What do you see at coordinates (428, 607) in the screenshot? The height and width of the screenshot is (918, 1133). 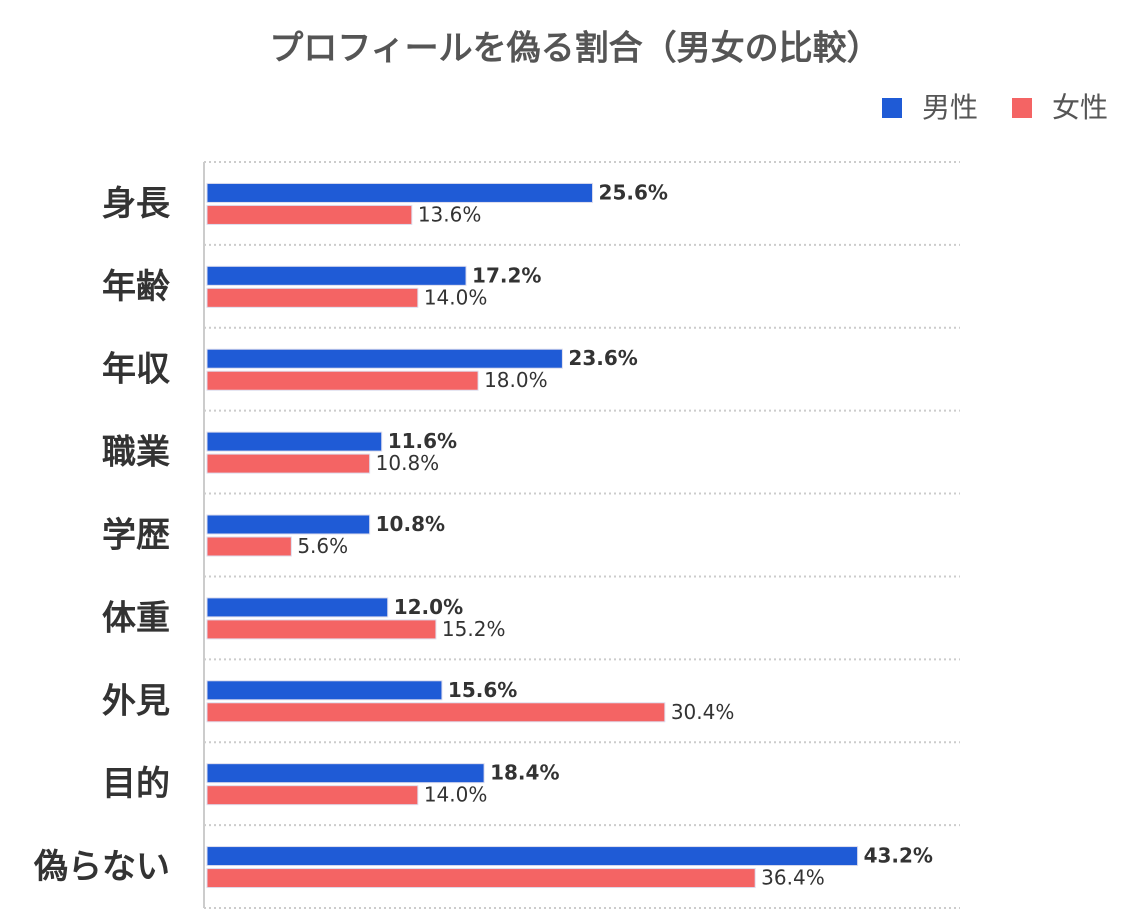 I see `data-label: 12.0%` at bounding box center [428, 607].